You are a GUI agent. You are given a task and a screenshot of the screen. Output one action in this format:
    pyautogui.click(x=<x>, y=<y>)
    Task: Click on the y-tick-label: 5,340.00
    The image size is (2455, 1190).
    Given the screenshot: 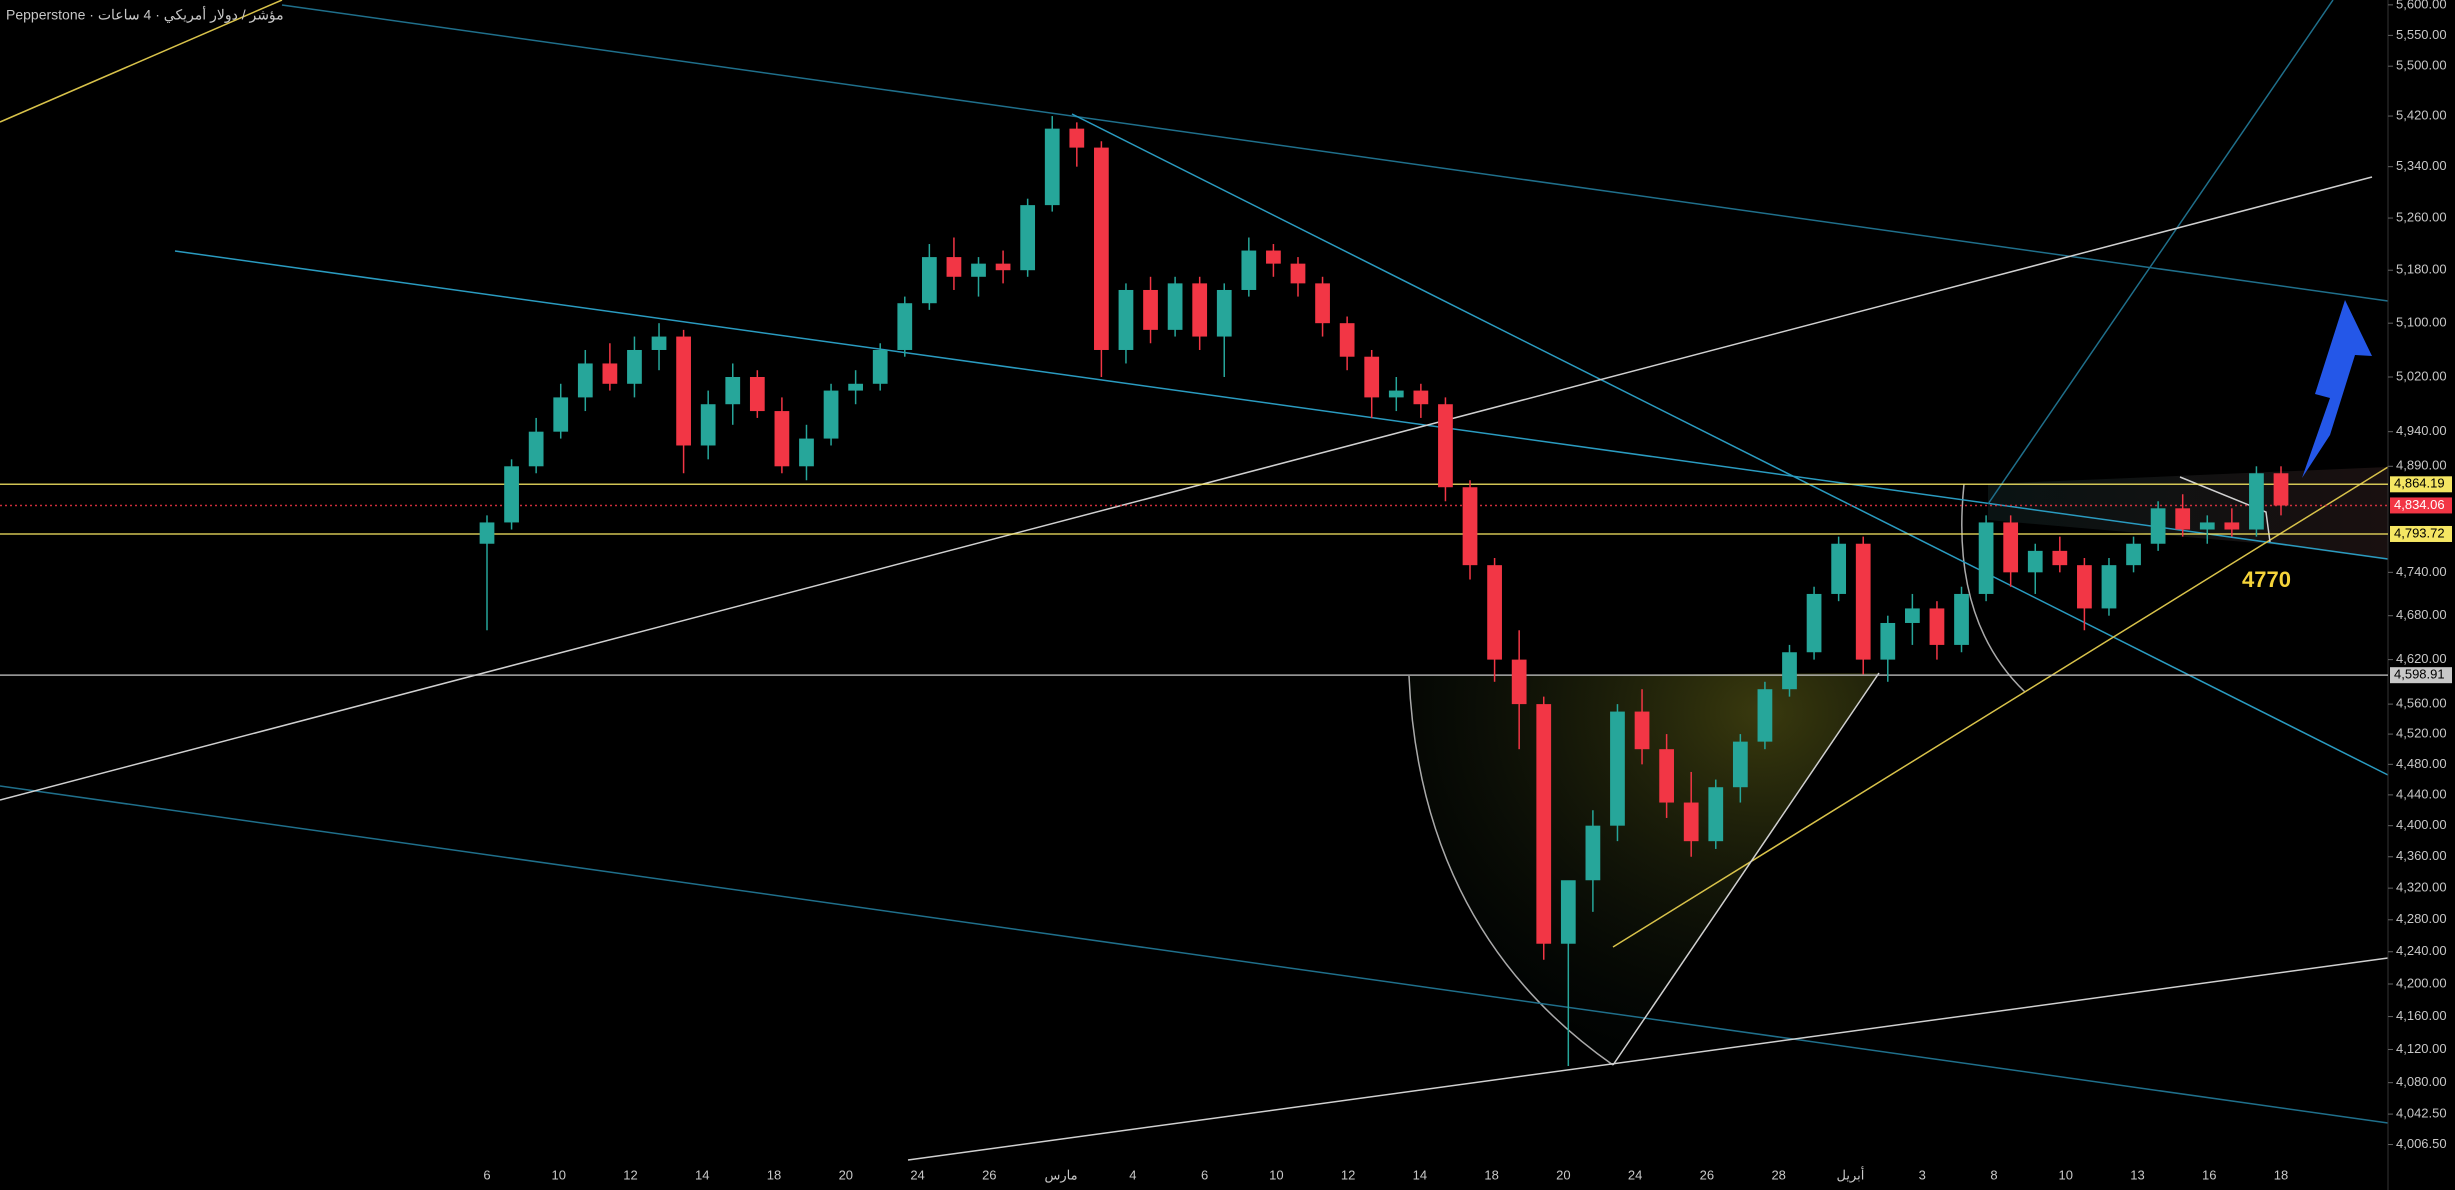 What is the action you would take?
    pyautogui.click(x=2421, y=165)
    